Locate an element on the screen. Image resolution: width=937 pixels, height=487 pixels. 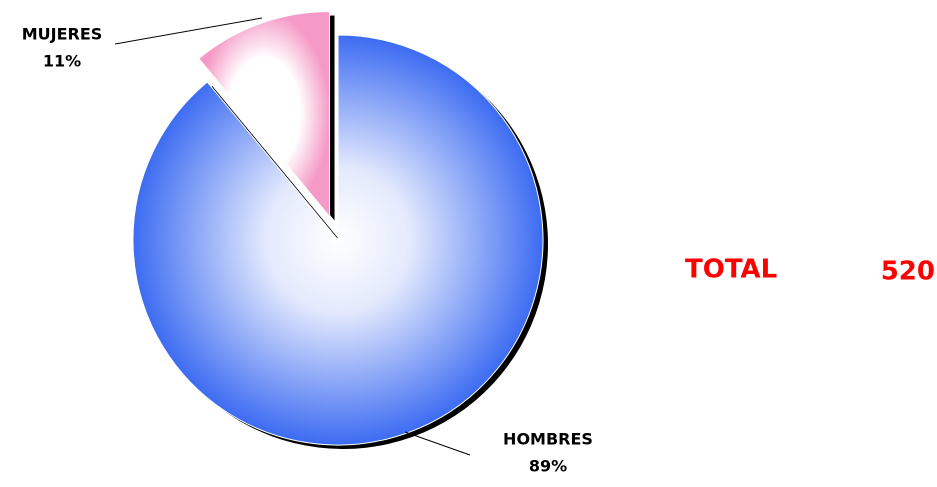
slice-value-label: 89% is located at coordinates (548, 466).